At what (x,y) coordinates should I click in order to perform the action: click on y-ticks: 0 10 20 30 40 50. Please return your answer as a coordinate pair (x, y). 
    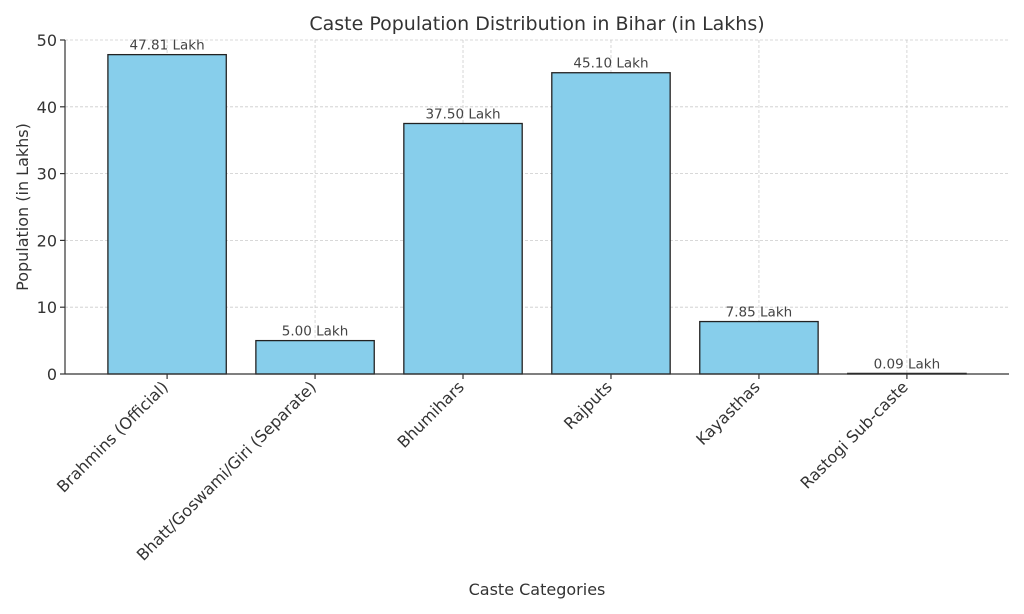
    Looking at the image, I should click on (51, 207).